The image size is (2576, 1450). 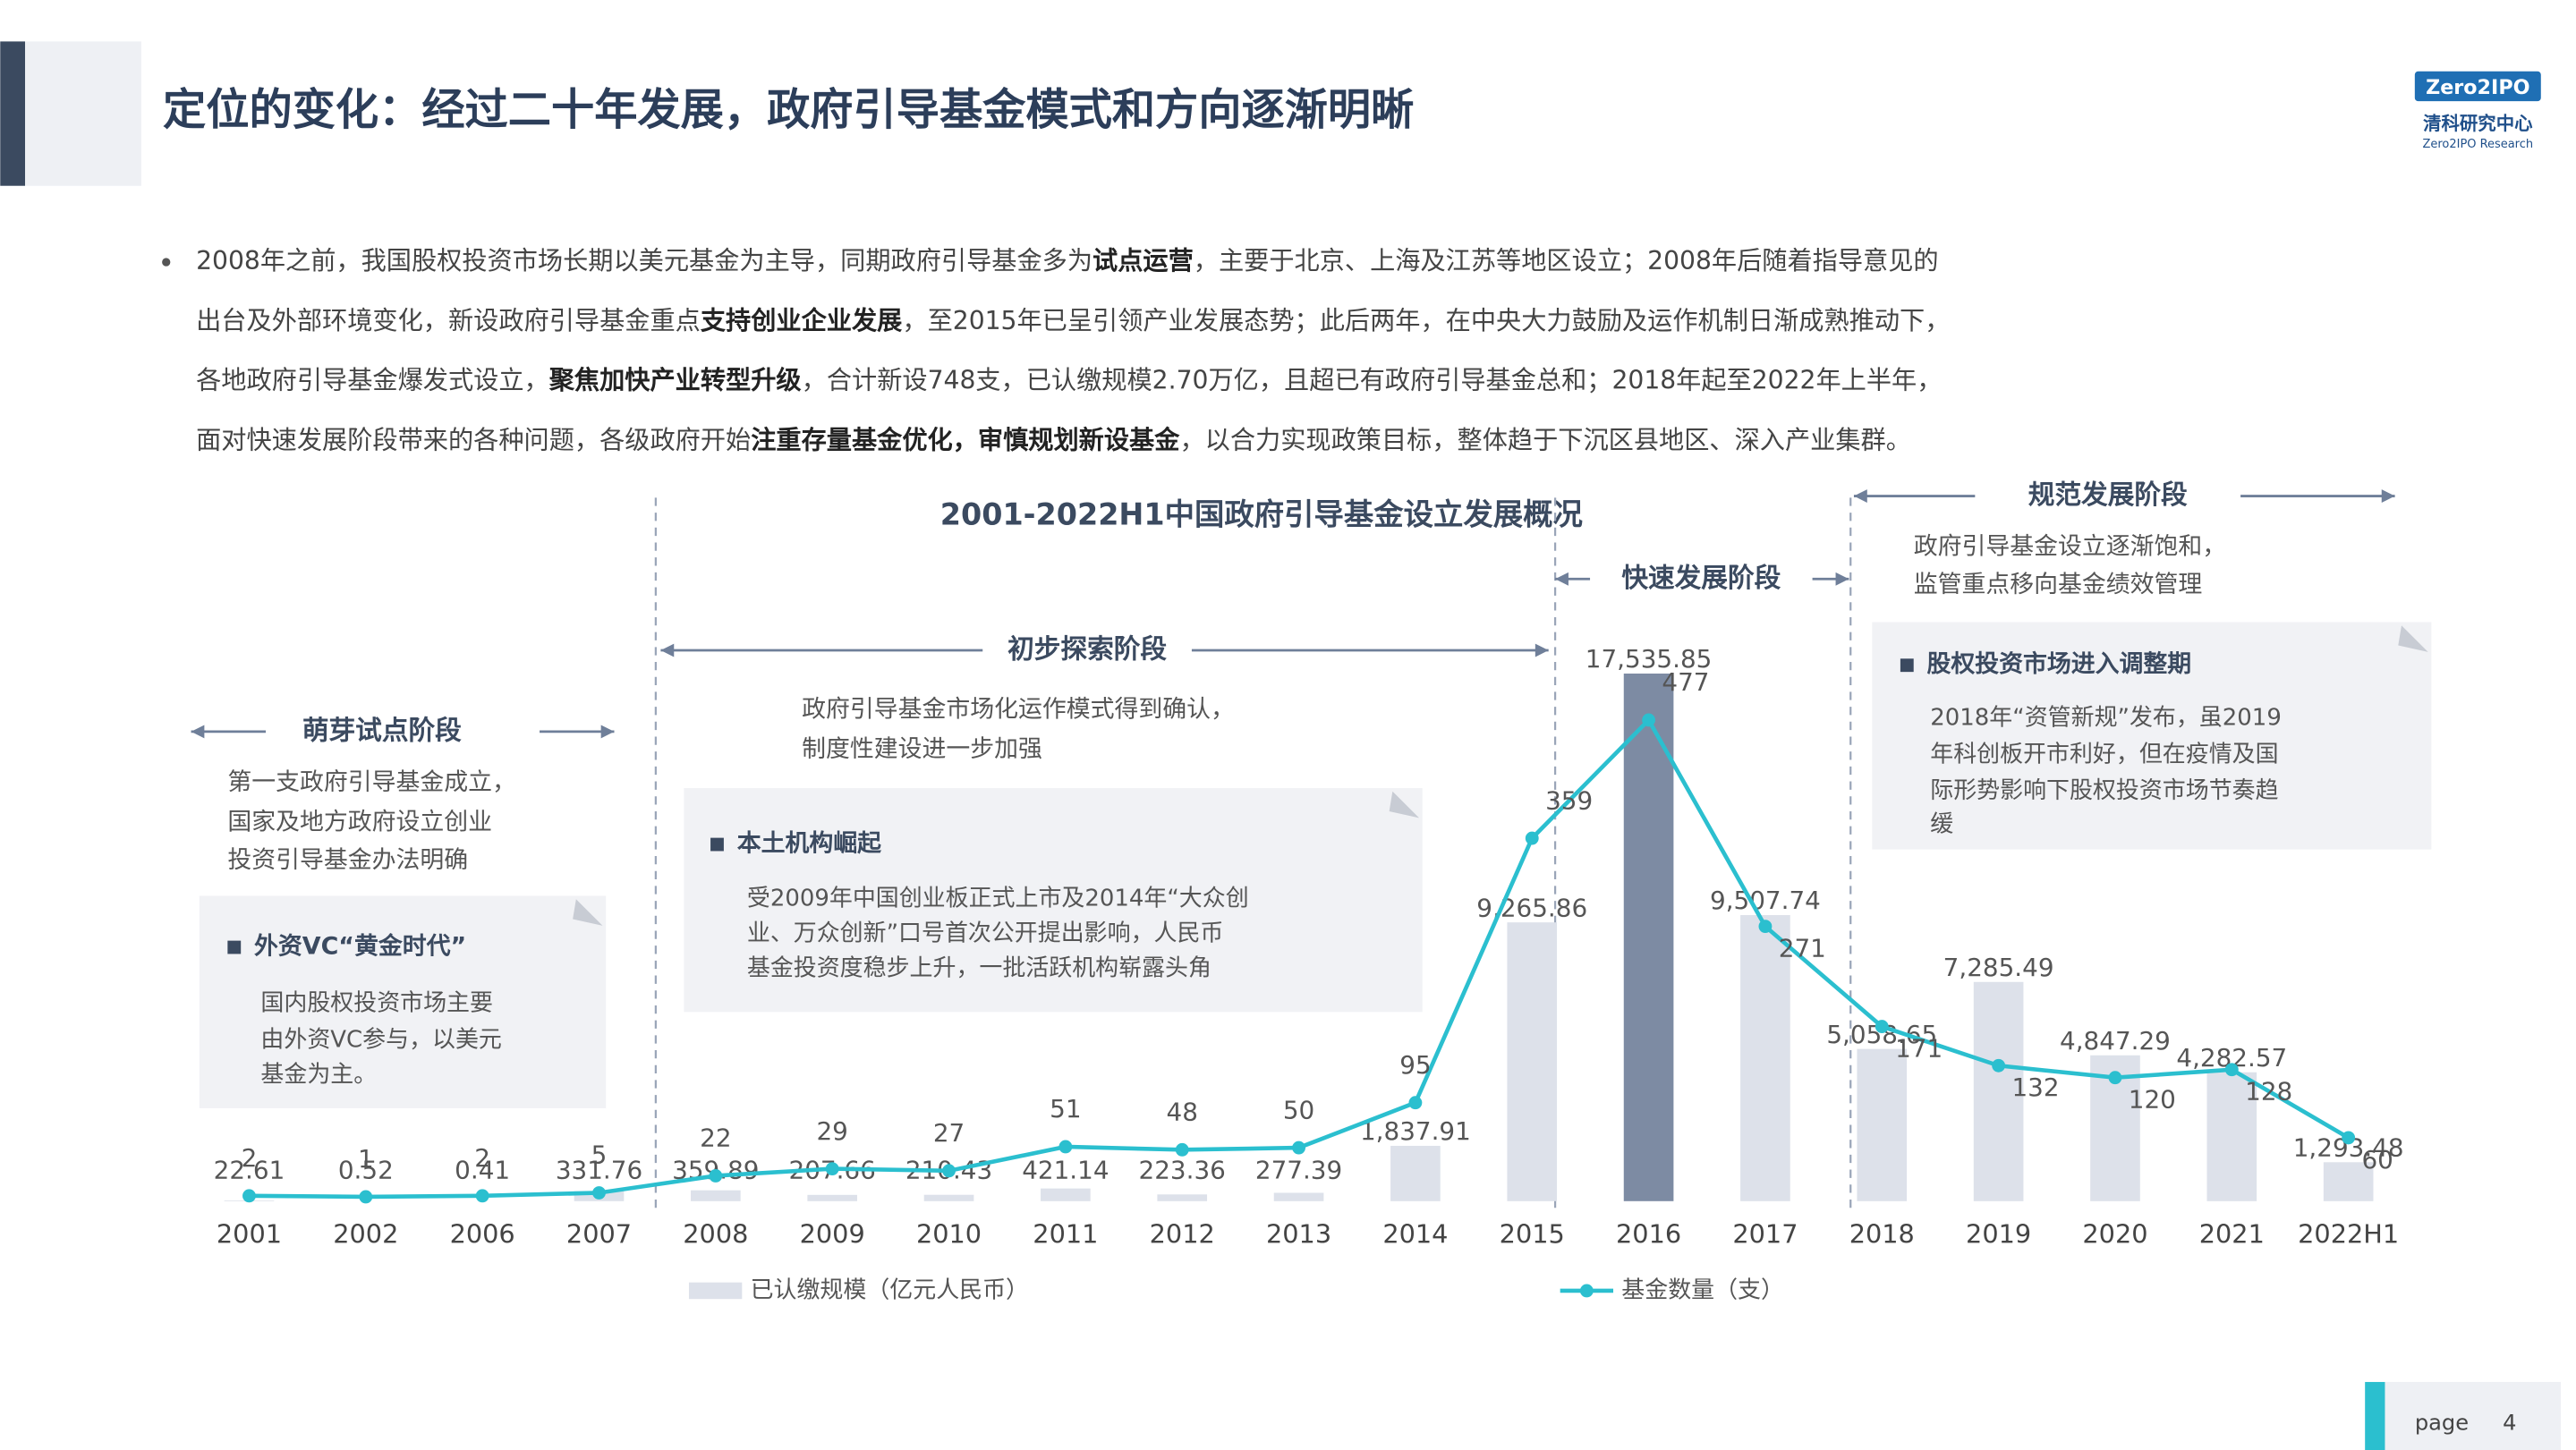 I want to click on stage-desc: 国家及地方政府设立创业, so click(x=359, y=821).